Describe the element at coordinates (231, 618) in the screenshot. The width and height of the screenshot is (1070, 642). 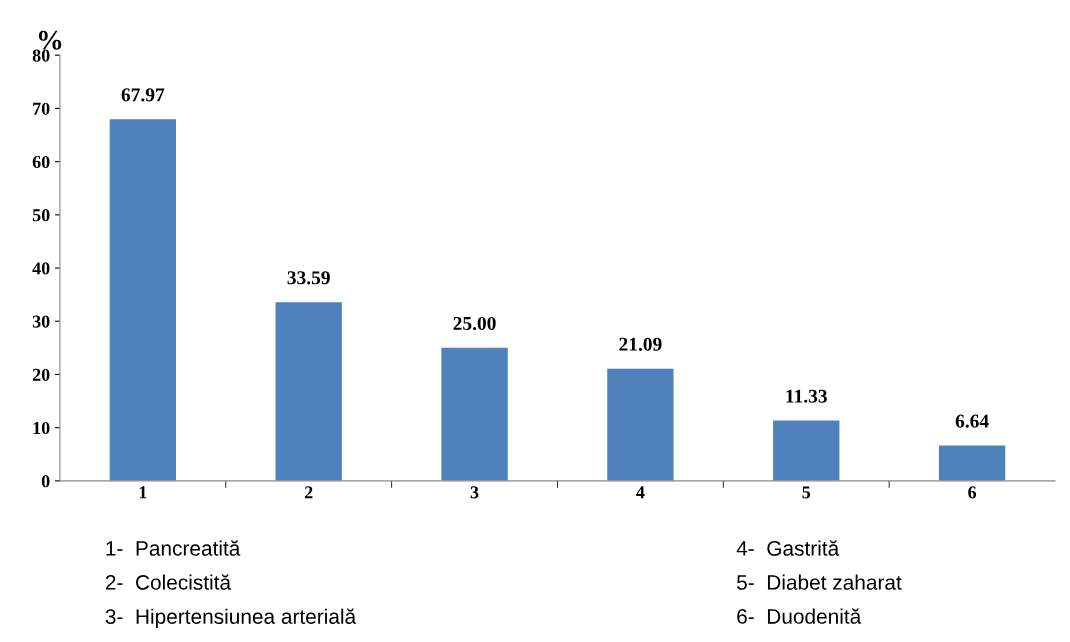
I see `text: 3- Hipertensiunea arterială` at that location.